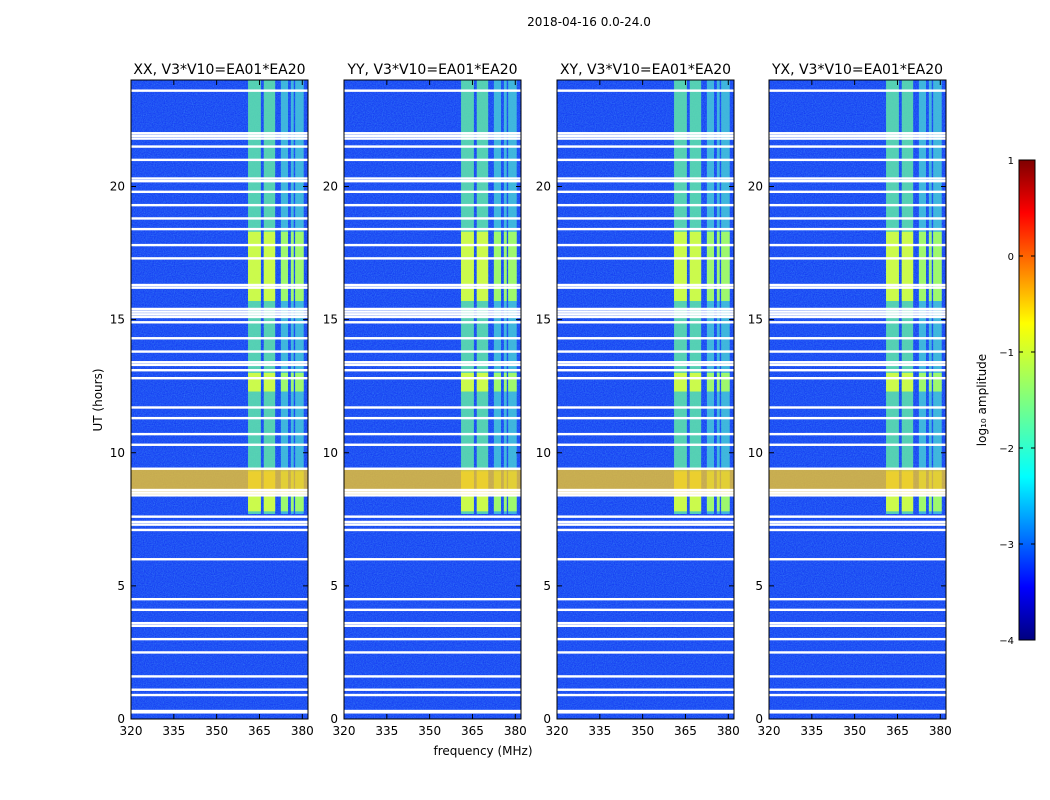  Describe the element at coordinates (589, 22) in the screenshot. I see `figure-suptitle: 2018-04-16 0.0-24.0` at that location.